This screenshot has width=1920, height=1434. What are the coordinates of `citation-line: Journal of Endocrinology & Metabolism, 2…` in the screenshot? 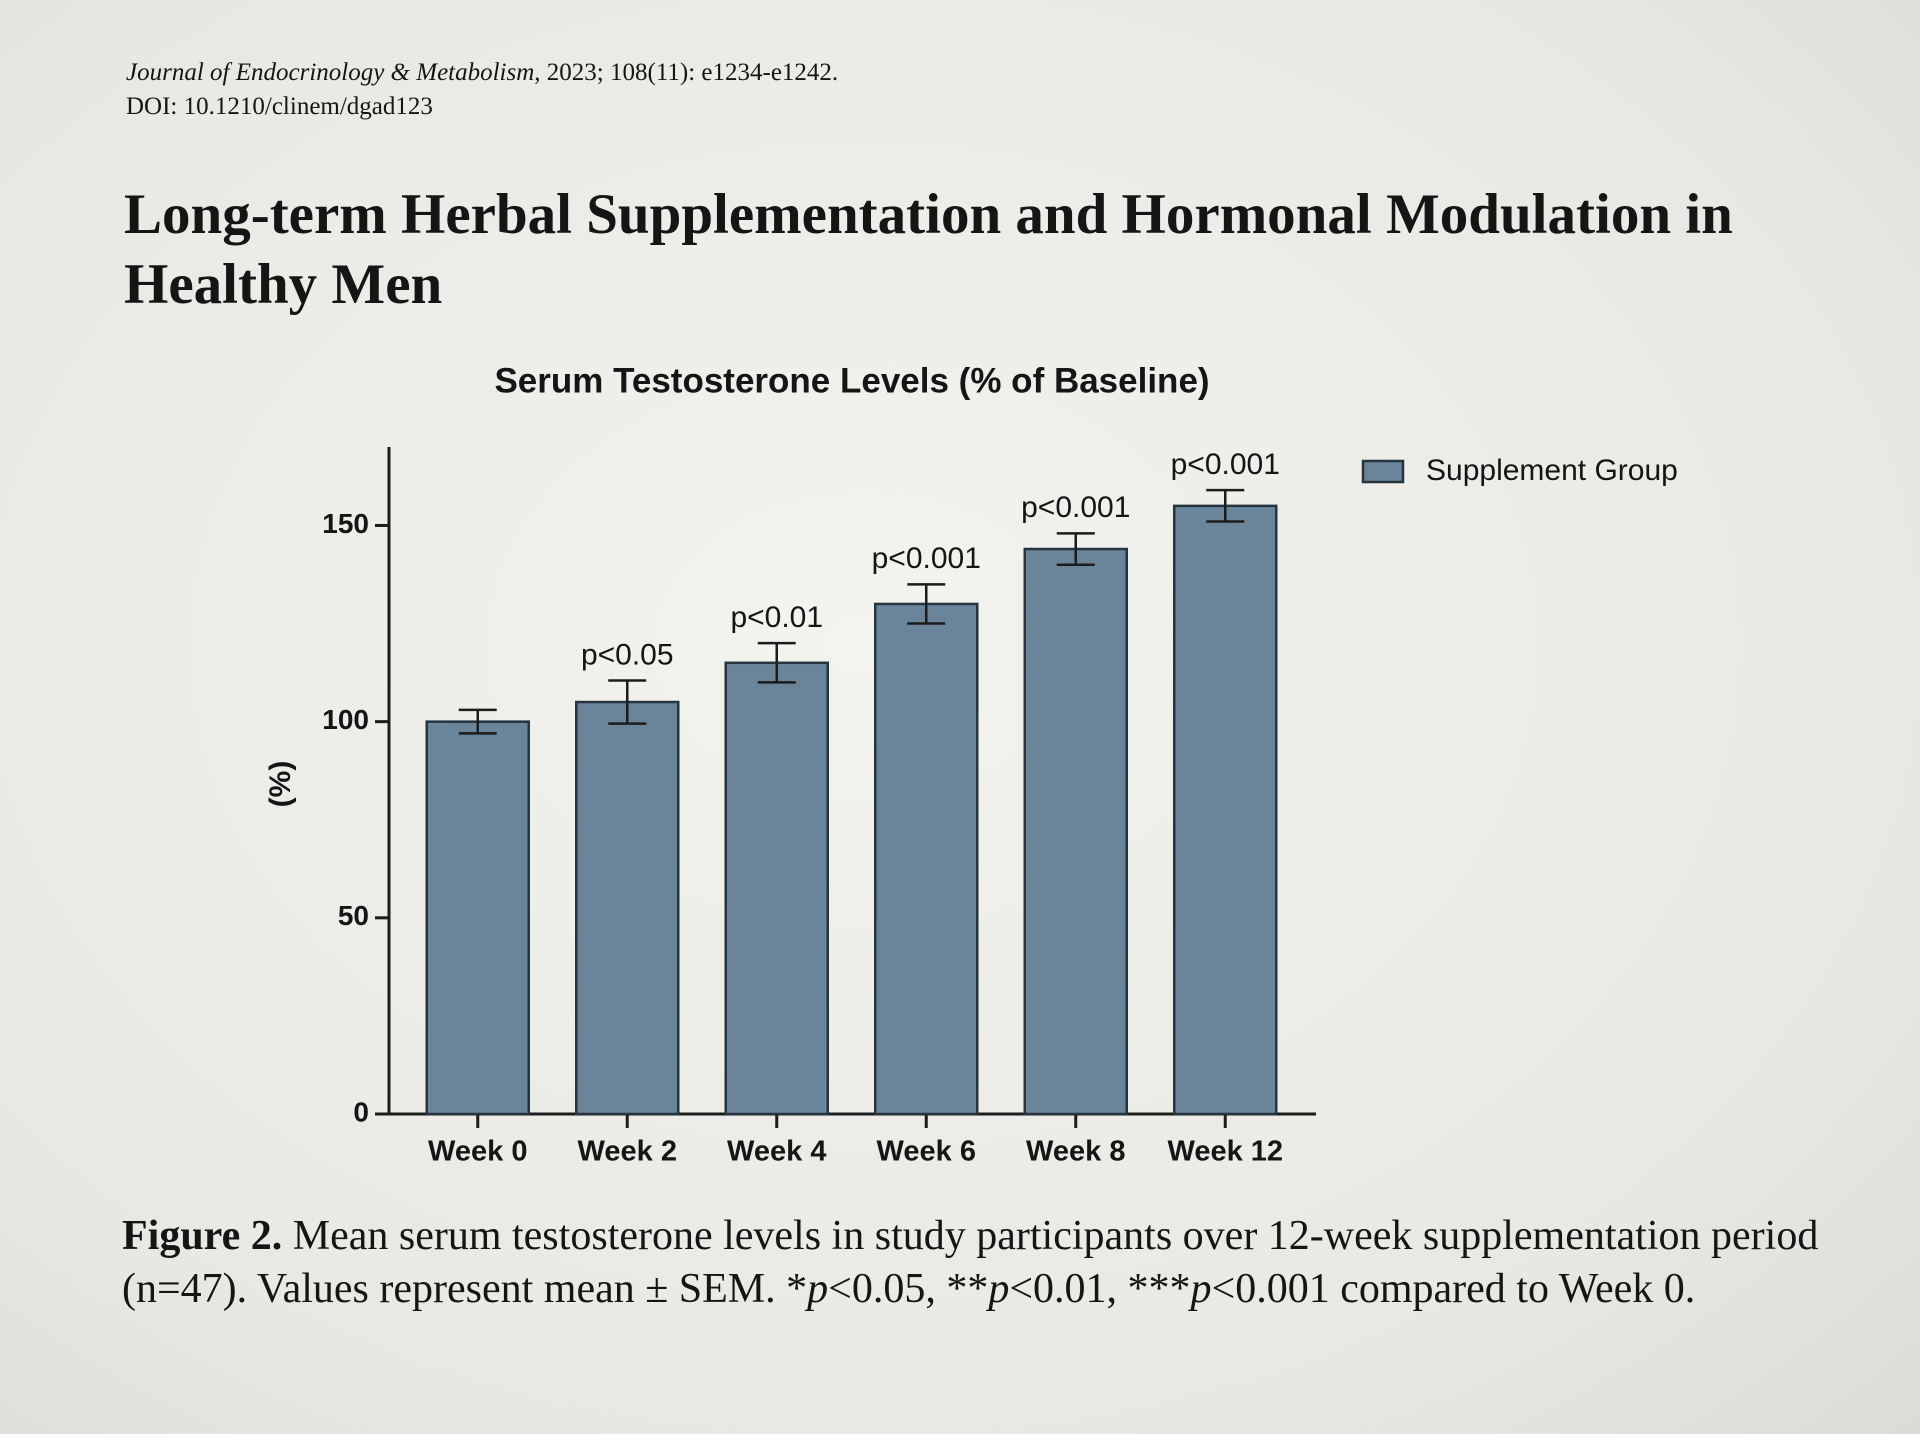 It's located at (482, 73).